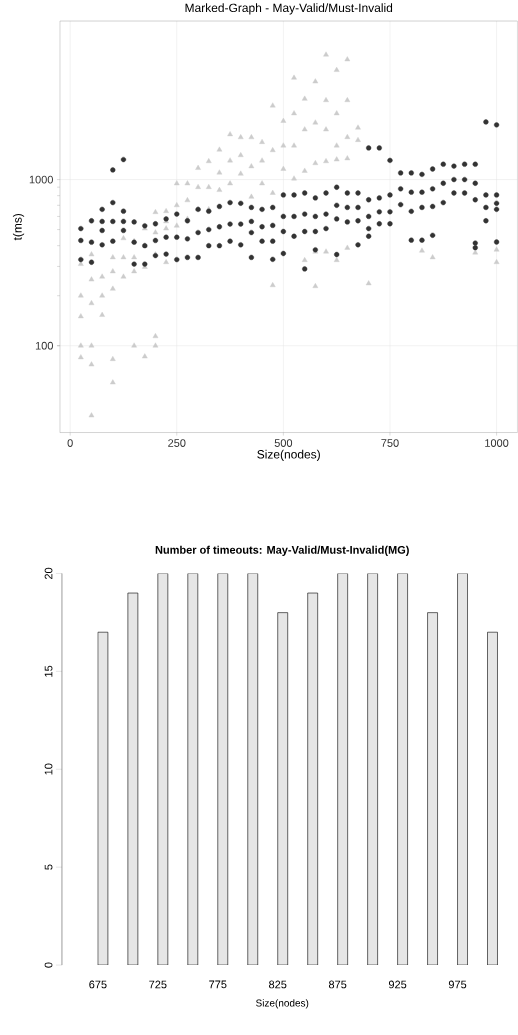 This screenshot has height=1035, width=518. What do you see at coordinates (48, 671) in the screenshot?
I see `y-tick-label: 15` at bounding box center [48, 671].